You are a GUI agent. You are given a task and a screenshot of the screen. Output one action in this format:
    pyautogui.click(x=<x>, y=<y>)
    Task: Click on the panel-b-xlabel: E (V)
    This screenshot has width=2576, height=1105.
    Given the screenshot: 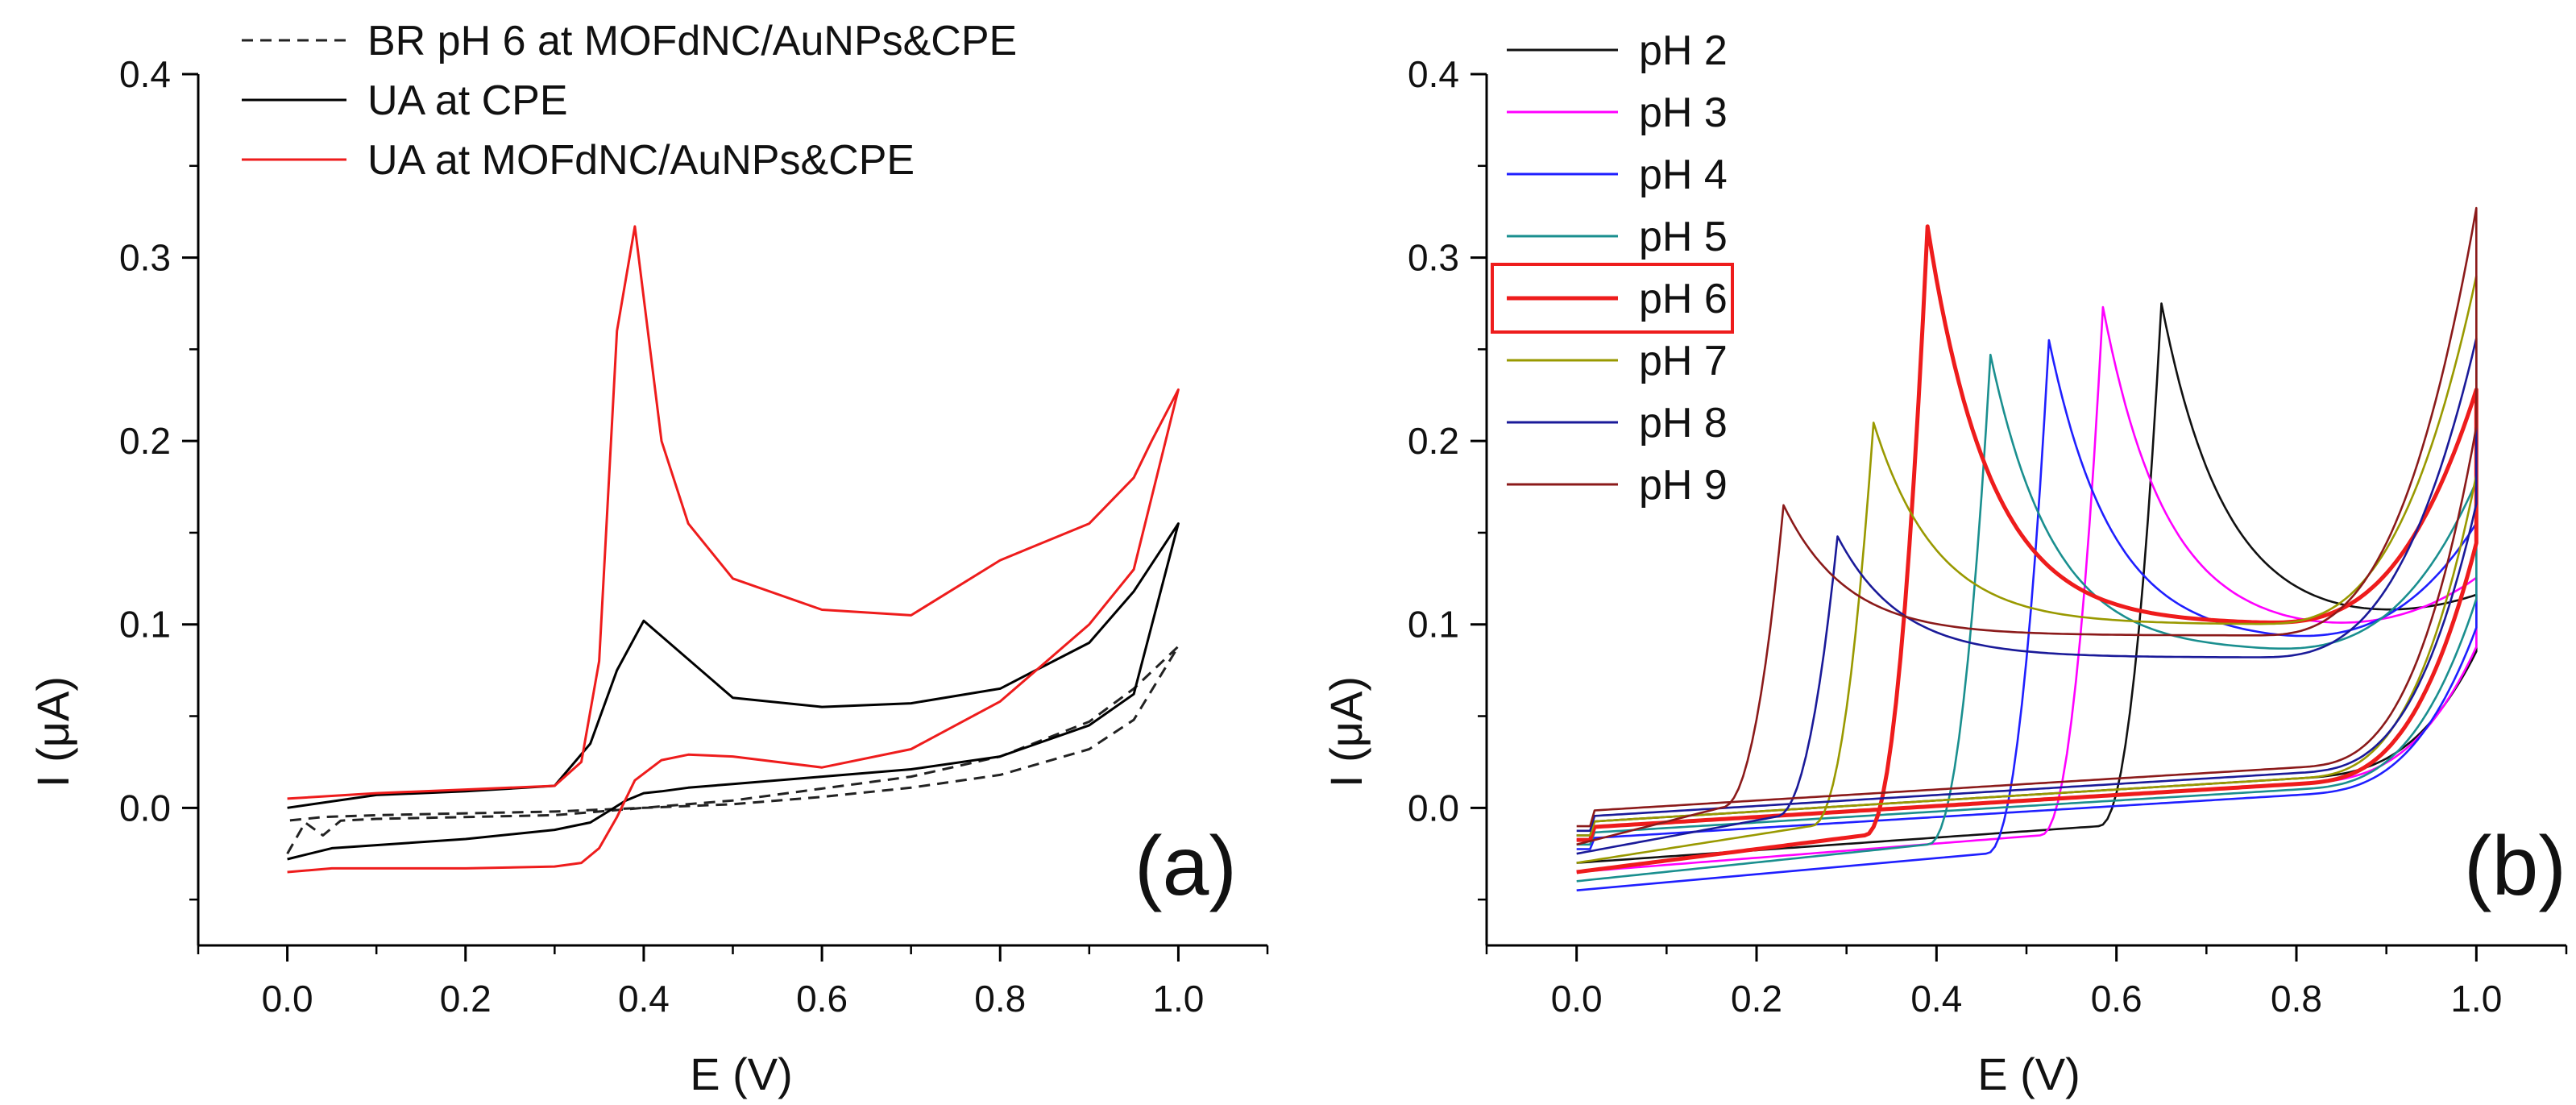 What is the action you would take?
    pyautogui.click(x=2029, y=1074)
    